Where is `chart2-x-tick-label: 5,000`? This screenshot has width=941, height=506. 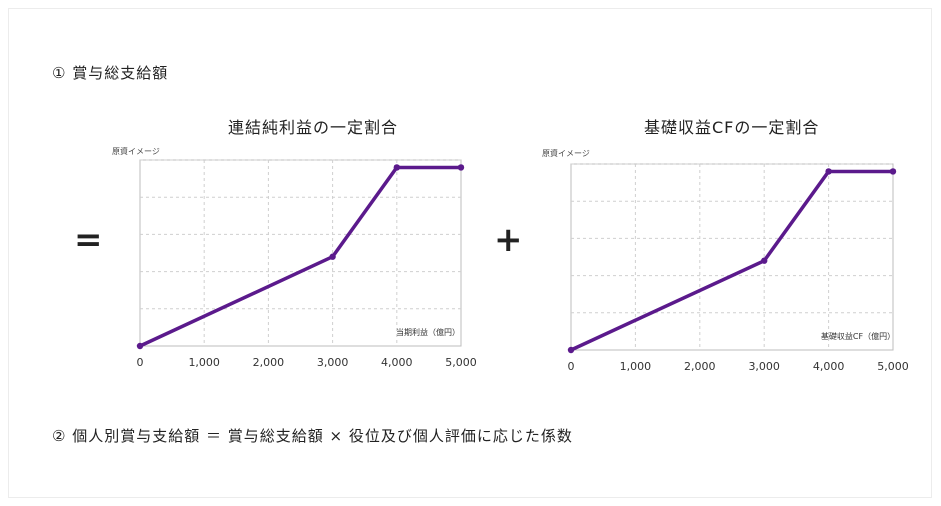
chart2-x-tick-label: 5,000 is located at coordinates (893, 366).